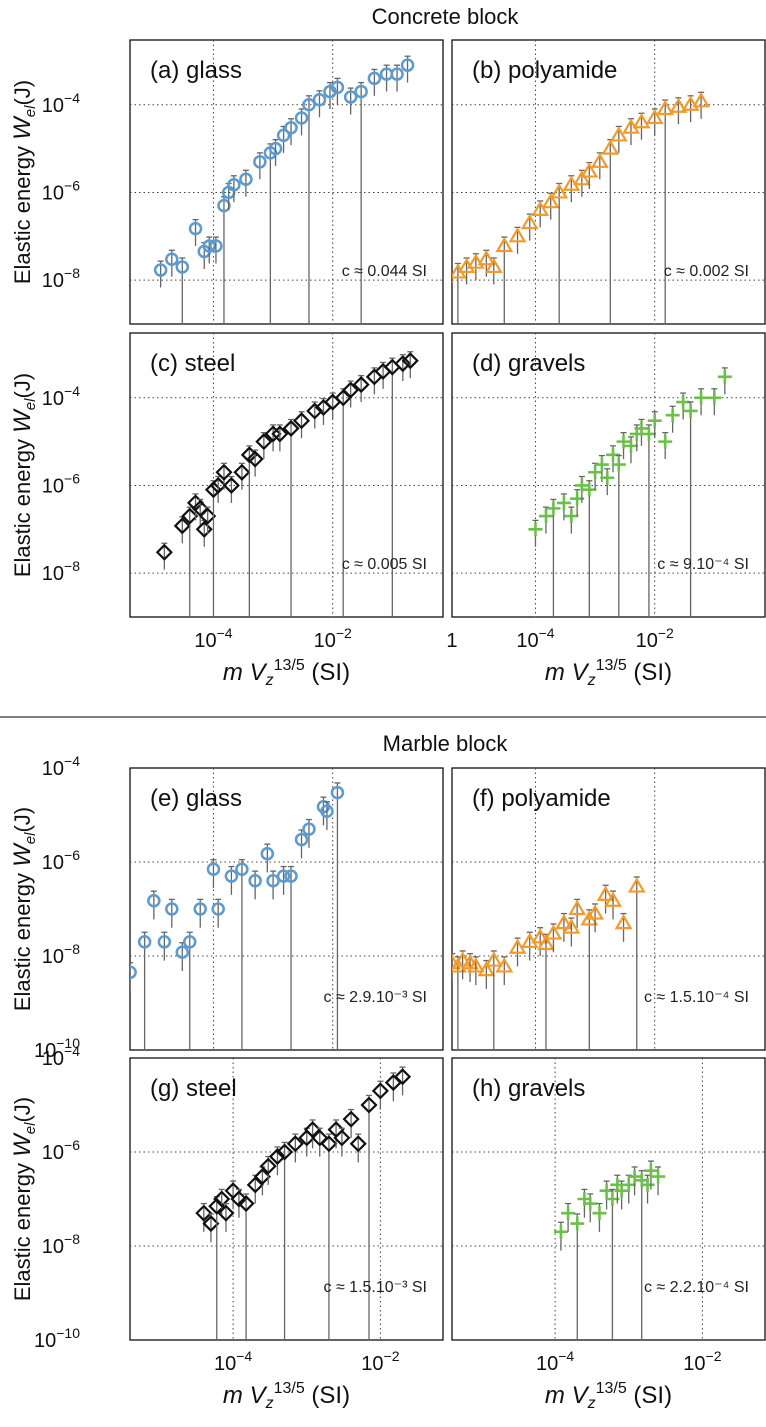 The width and height of the screenshot is (766, 1427). What do you see at coordinates (541, 798) in the screenshot?
I see `panel-label: (f) polyamide` at bounding box center [541, 798].